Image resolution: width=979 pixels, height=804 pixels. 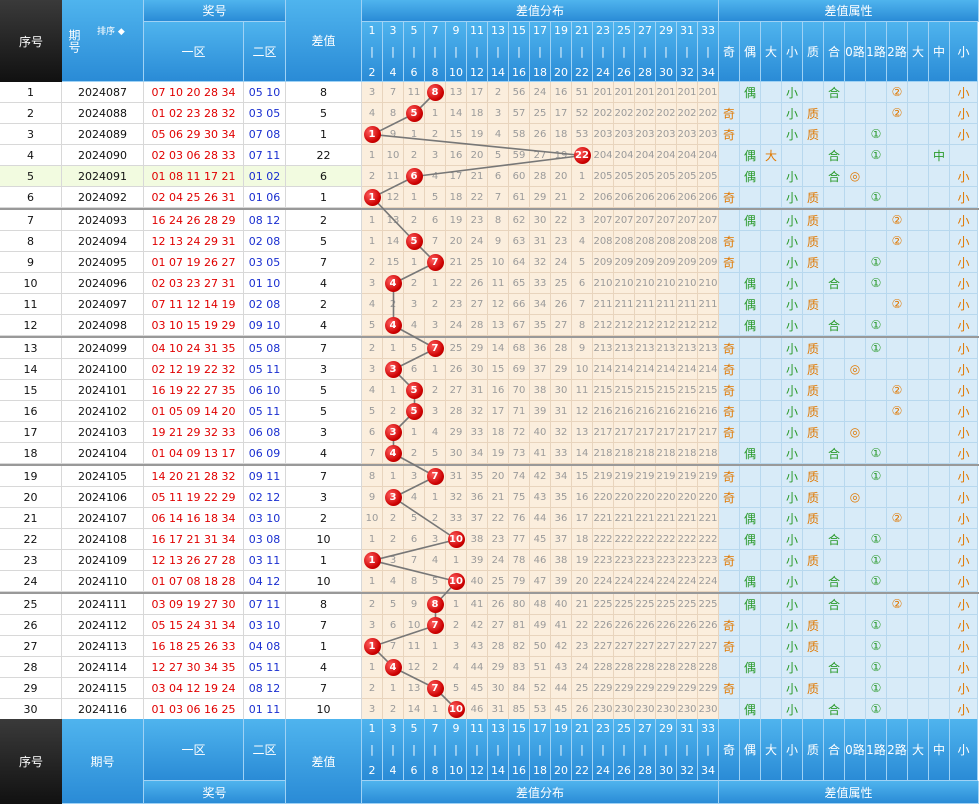 I want to click on miss-count: 201, so click(x=708, y=92).